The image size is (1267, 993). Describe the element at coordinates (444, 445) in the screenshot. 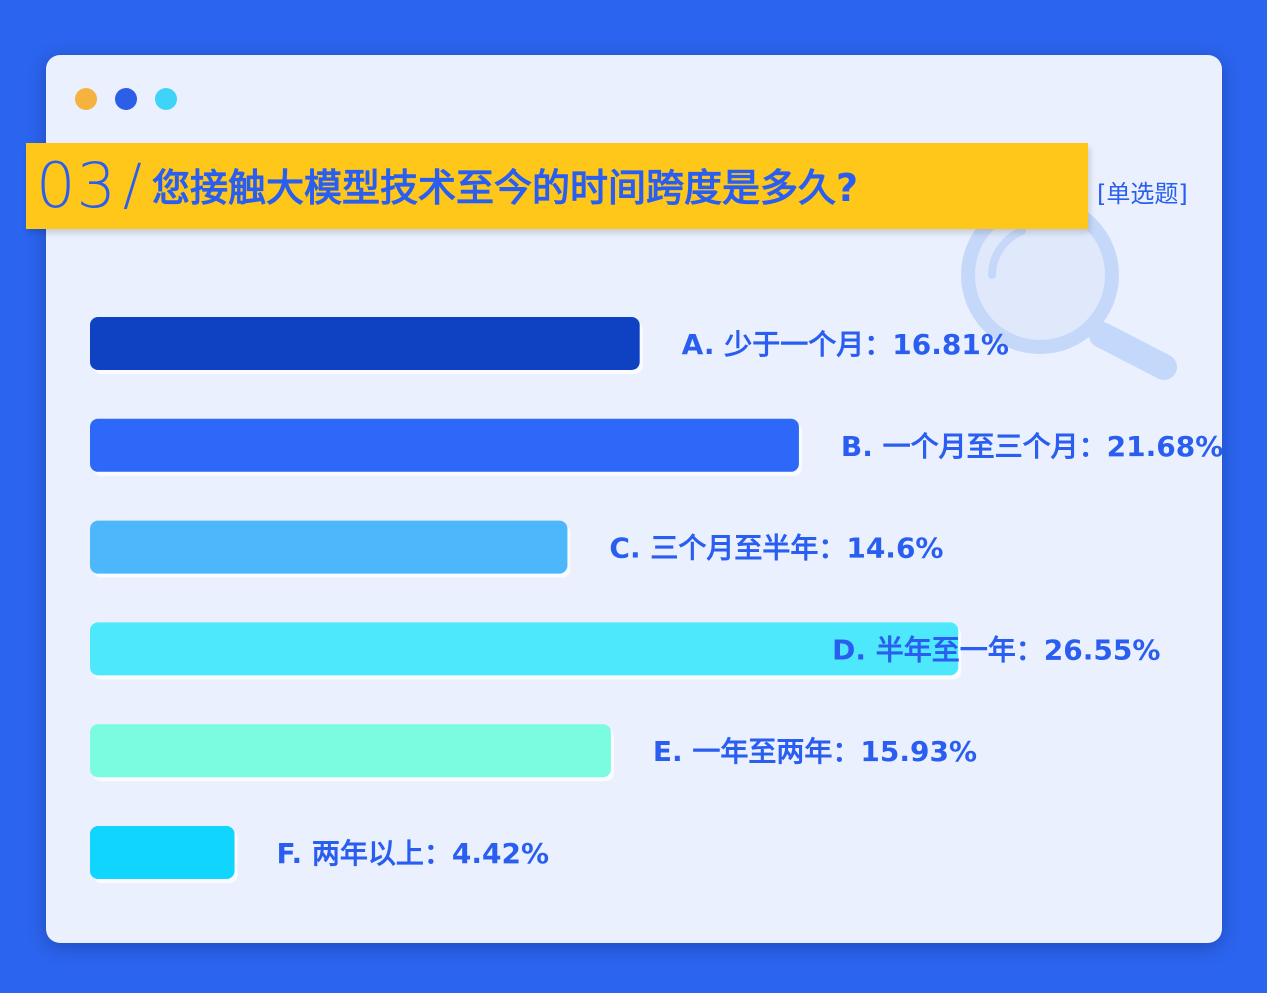

I see `bar-b` at that location.